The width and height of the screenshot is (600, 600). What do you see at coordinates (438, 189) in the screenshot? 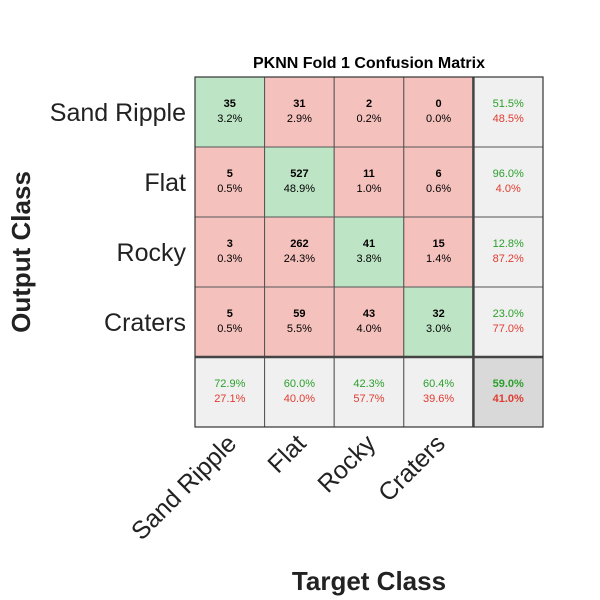
I see `cell-percent: 0.6%` at bounding box center [438, 189].